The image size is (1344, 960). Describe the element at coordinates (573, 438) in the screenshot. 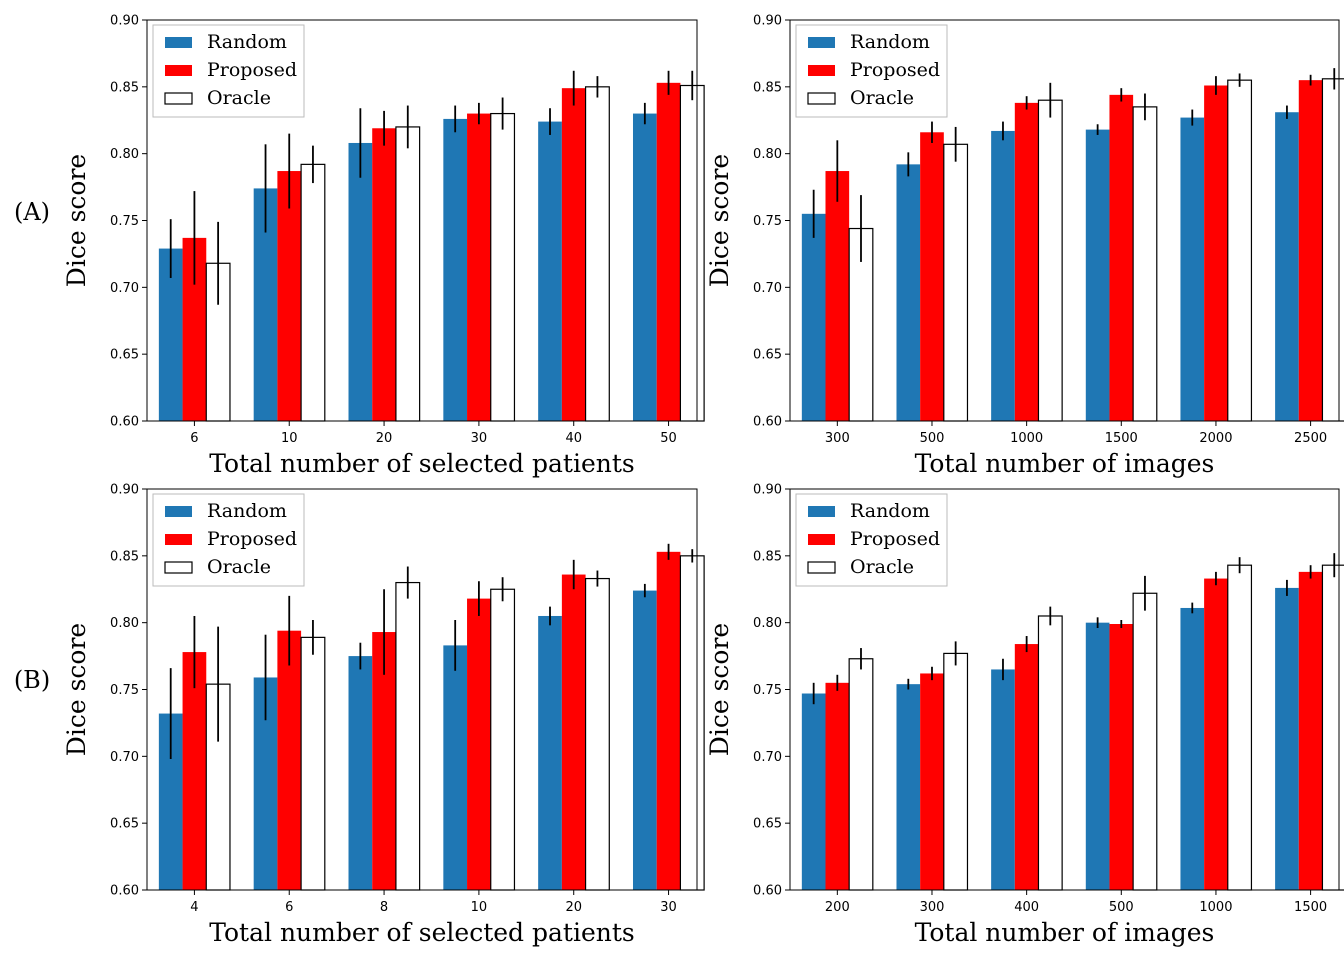

I see `x-tick-label: 40` at that location.